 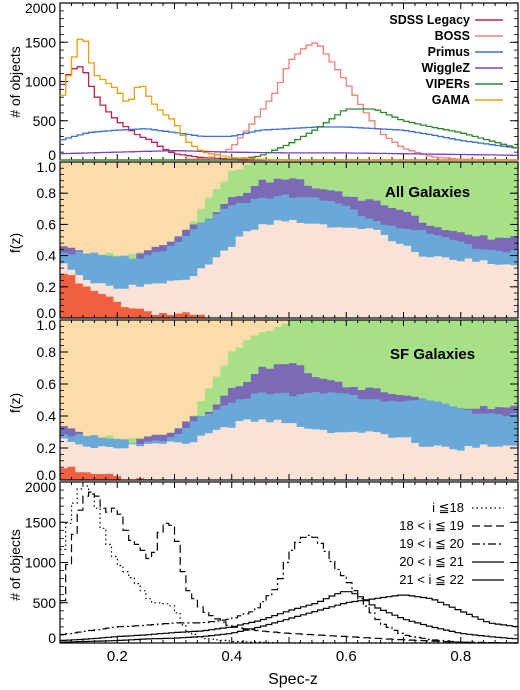 I want to click on y-axis-label-fraction-sf: f(z), so click(x=15, y=403).